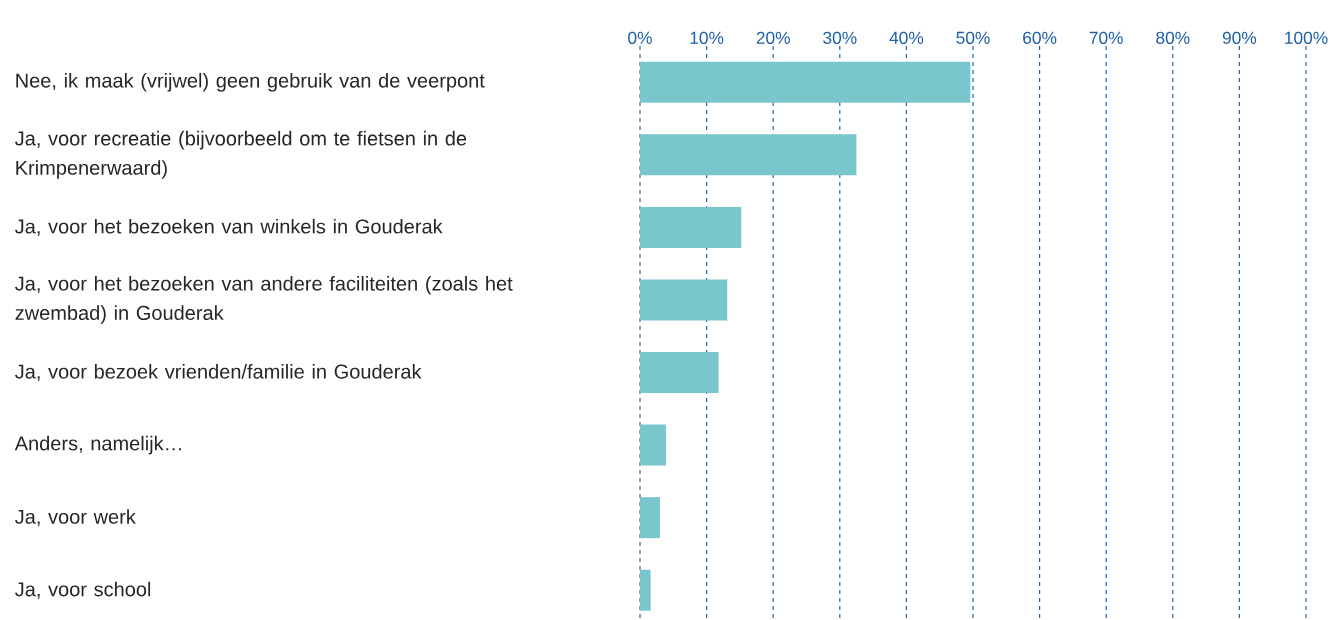 This screenshot has width=1335, height=620. I want to click on x-tick-label: 40%, so click(906, 37).